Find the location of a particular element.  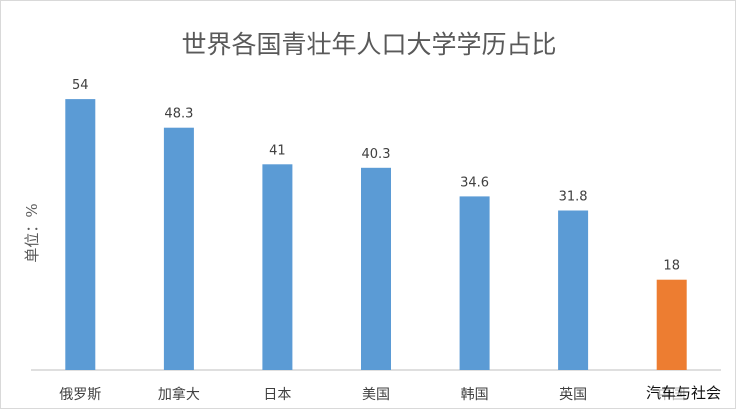

data-label-2: 48.3 is located at coordinates (178, 114).